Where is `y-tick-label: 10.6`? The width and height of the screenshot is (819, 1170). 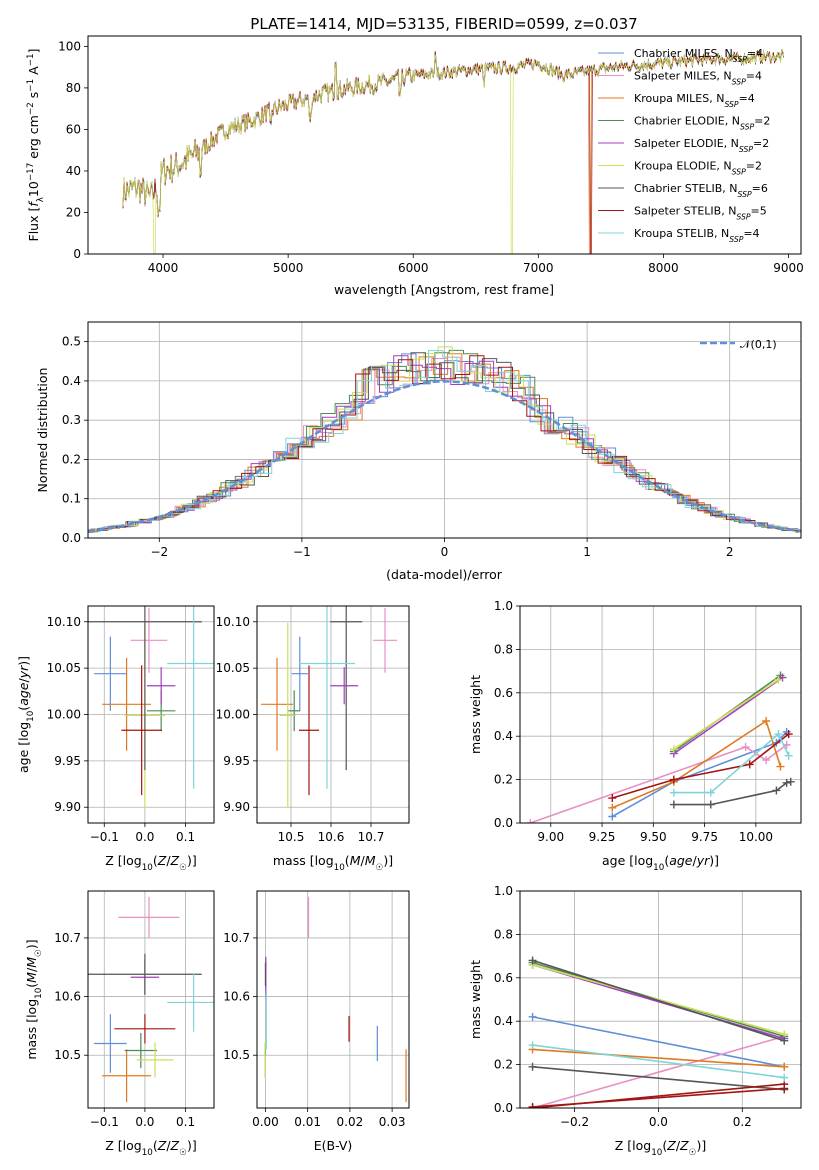 y-tick-label: 10.6 is located at coordinates (236, 997).